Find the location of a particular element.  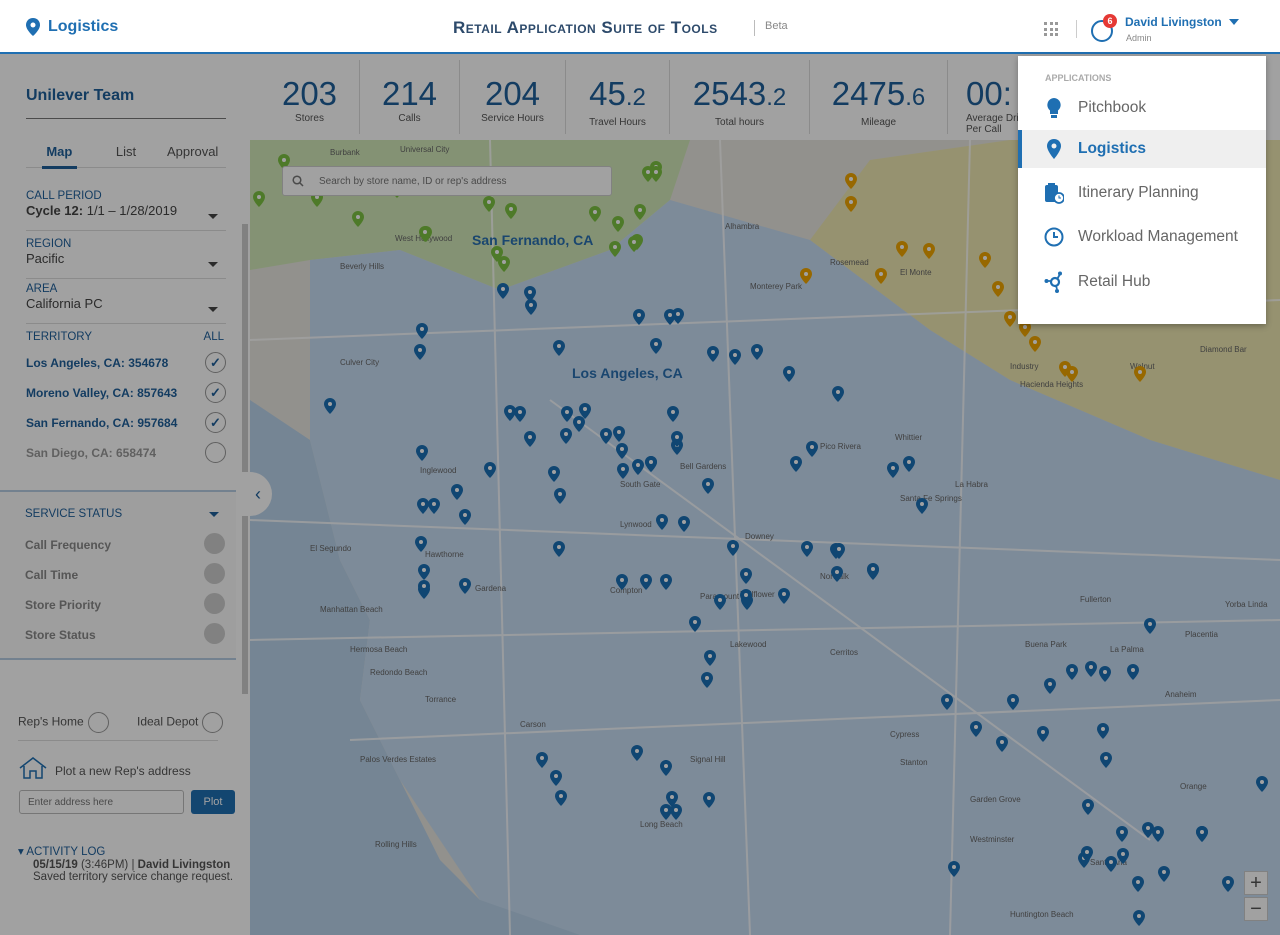

service-toggle: Call Time is located at coordinates (130, 573).